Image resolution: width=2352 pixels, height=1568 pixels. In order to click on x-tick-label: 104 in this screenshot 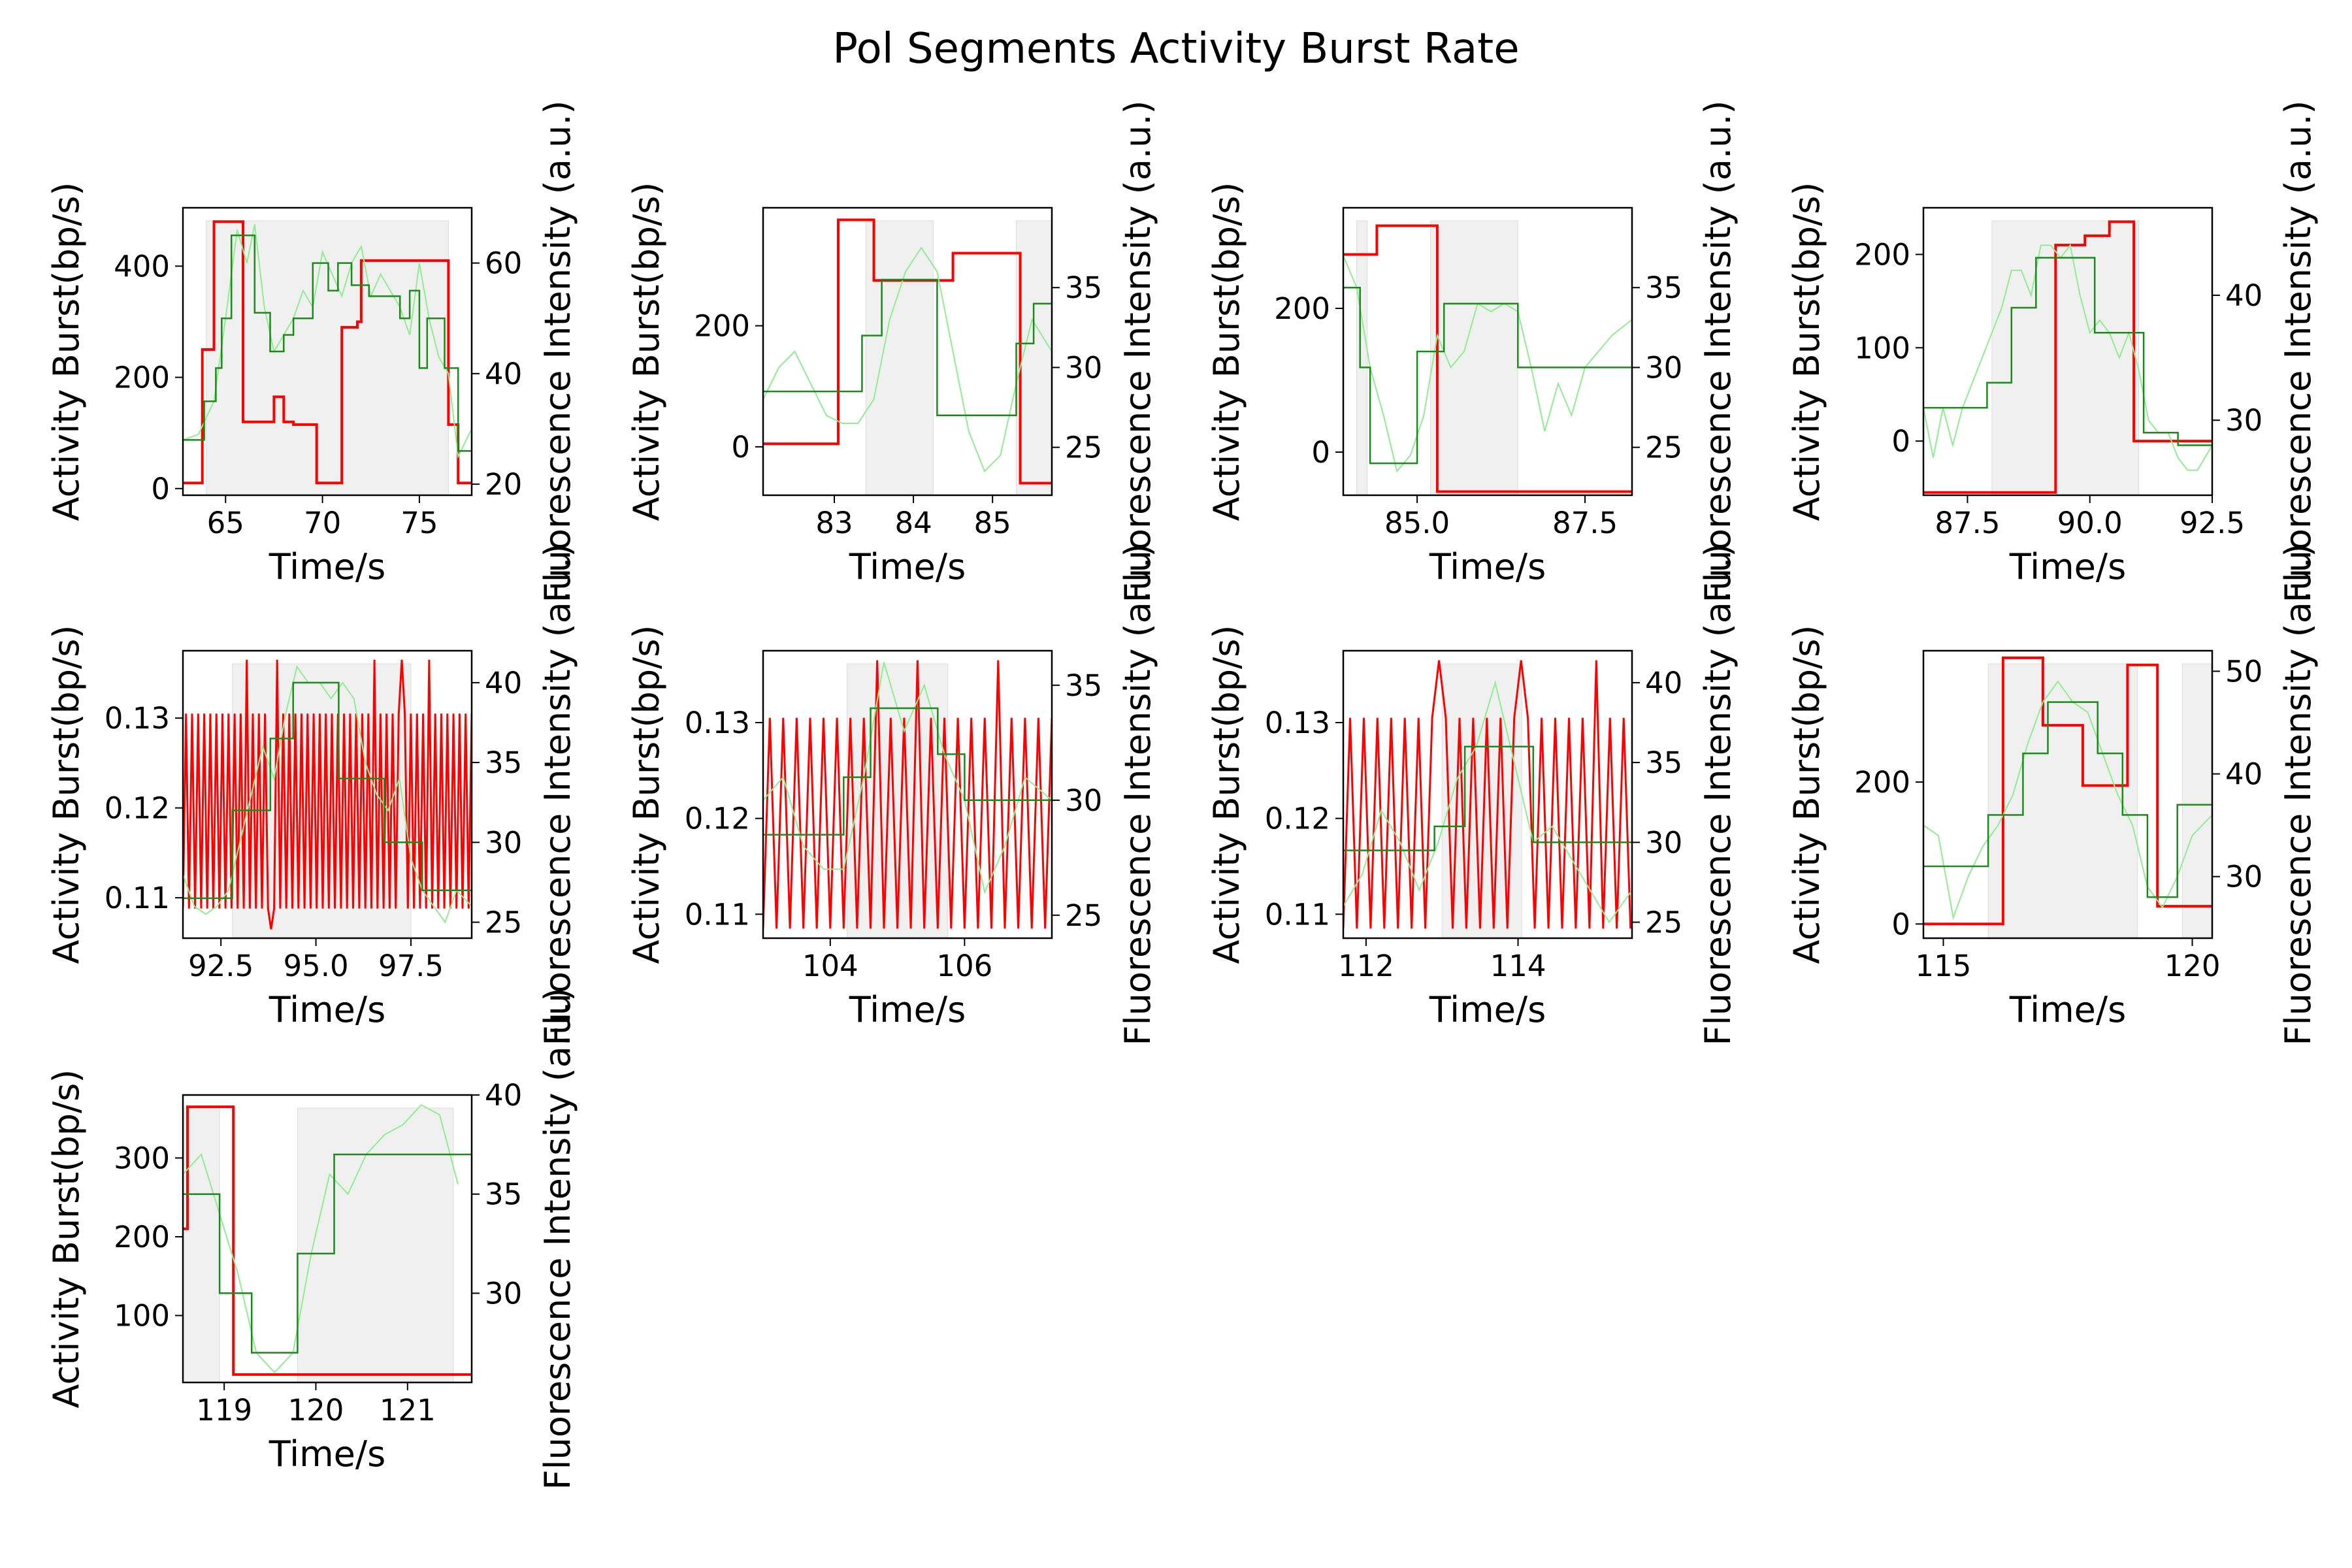, I will do `click(830, 966)`.